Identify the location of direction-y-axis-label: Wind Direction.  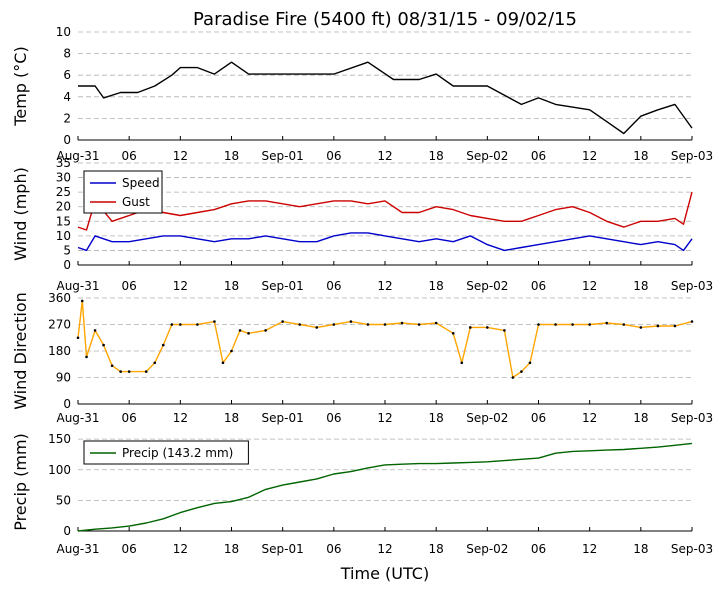
(20, 351).